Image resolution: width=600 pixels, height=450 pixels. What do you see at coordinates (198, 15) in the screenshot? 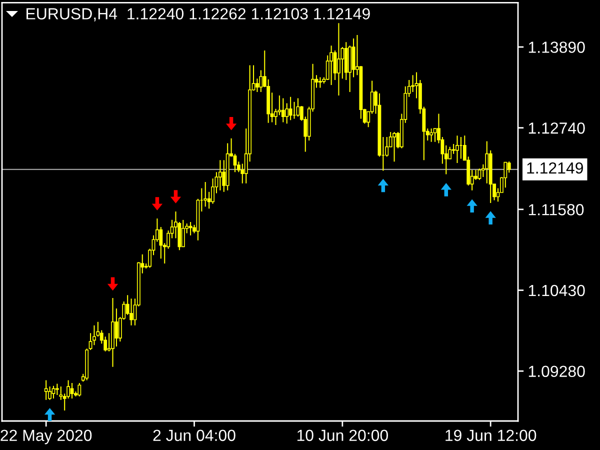
I see `chart-title: EURUSD,H4 1.12240 1.12262 1.12103 1.12149` at bounding box center [198, 15].